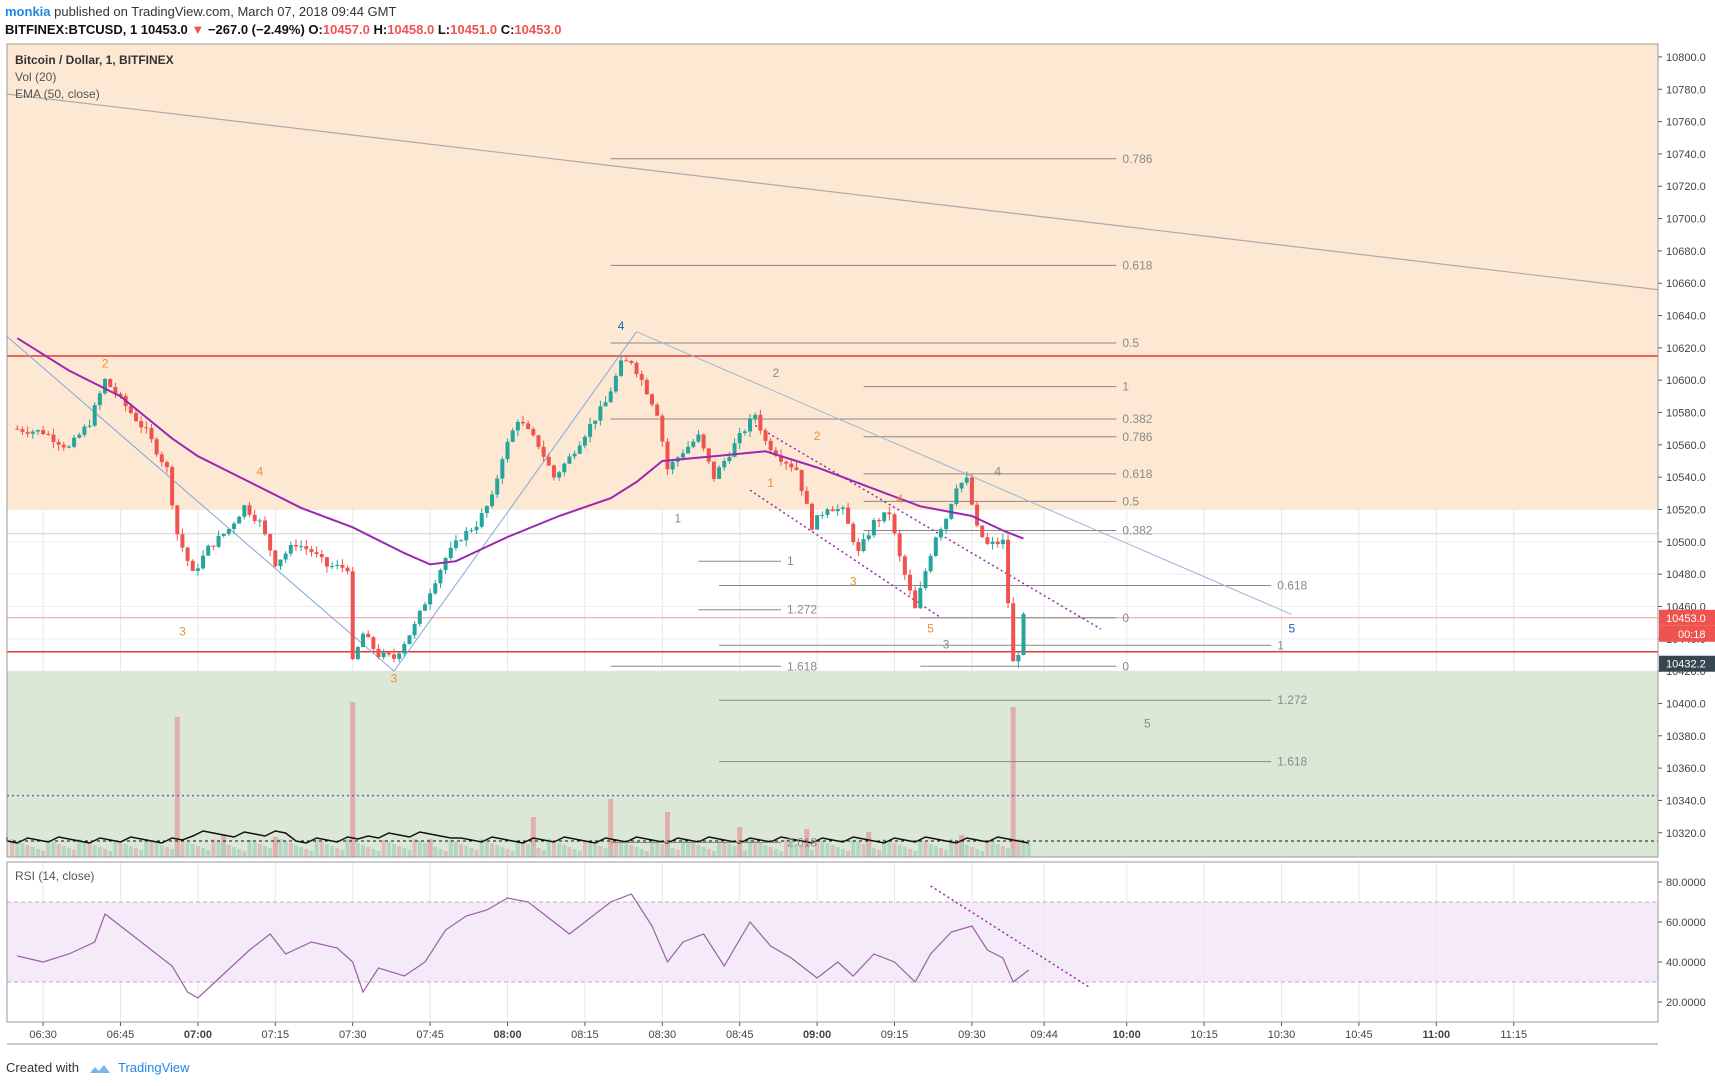  What do you see at coordinates (817, 436) in the screenshot?
I see `wave-label-8: 2` at bounding box center [817, 436].